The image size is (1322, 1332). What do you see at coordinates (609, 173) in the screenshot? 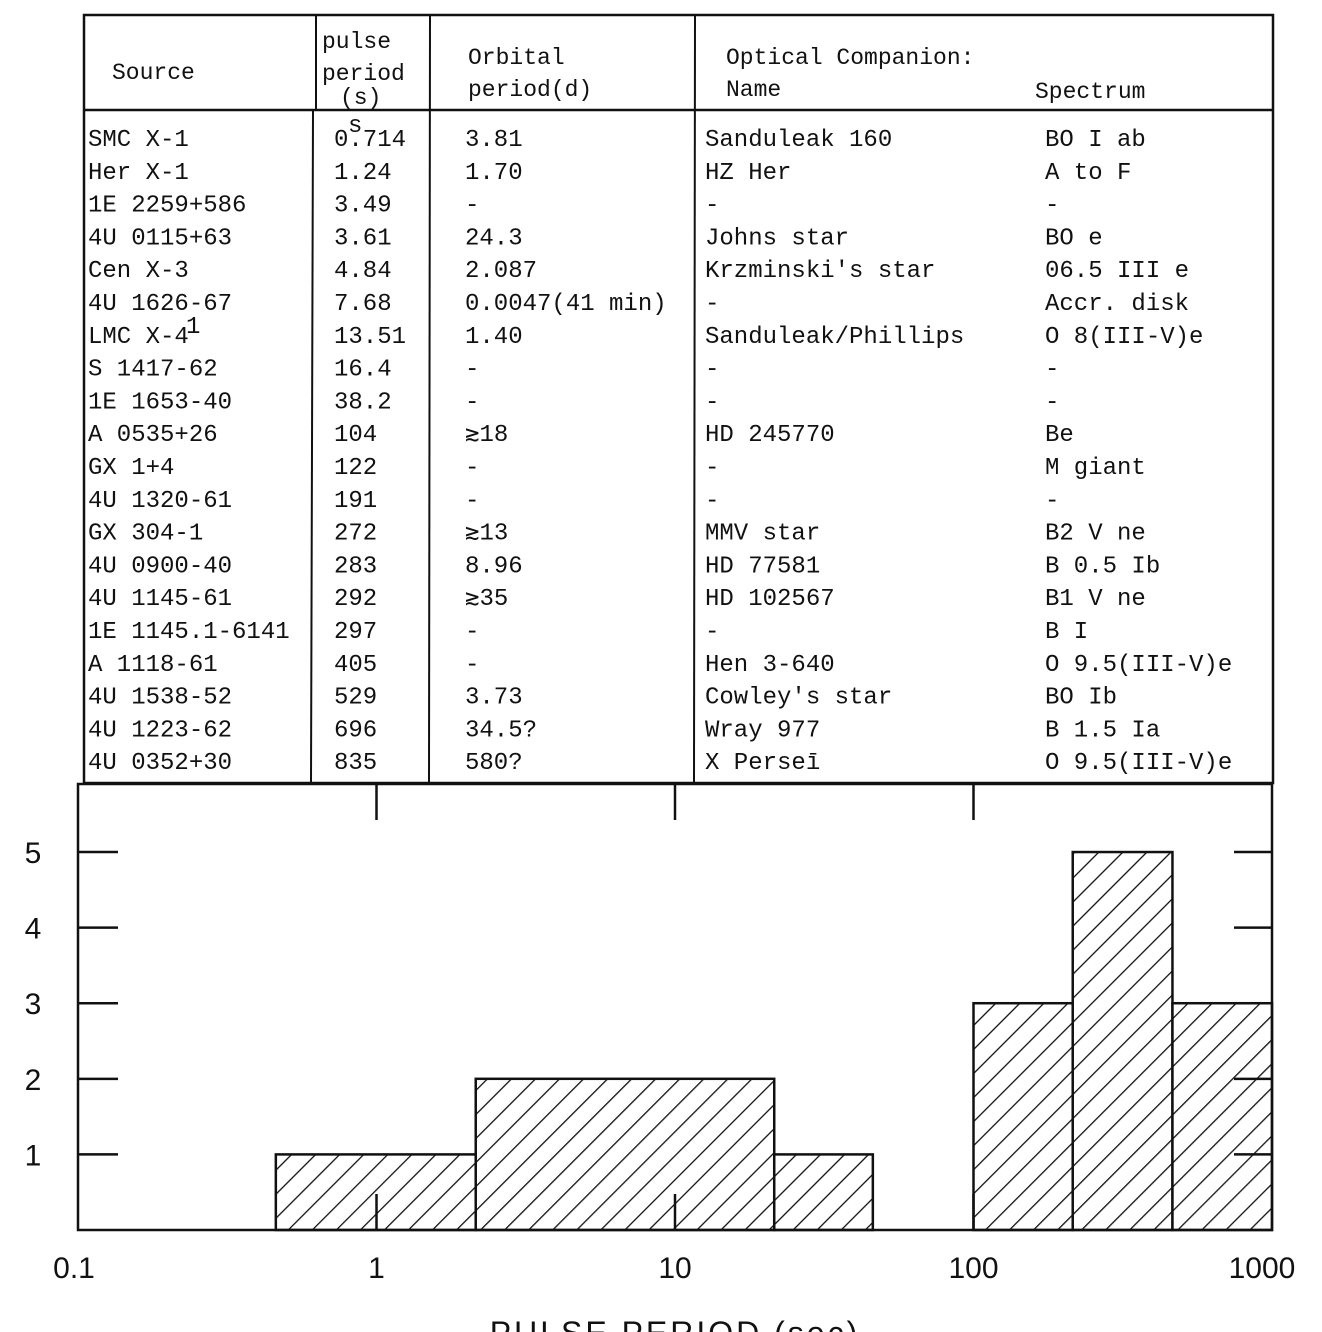
I see `table-row: Her X-1 1.24 1.70 HZ Her A to F` at bounding box center [609, 173].